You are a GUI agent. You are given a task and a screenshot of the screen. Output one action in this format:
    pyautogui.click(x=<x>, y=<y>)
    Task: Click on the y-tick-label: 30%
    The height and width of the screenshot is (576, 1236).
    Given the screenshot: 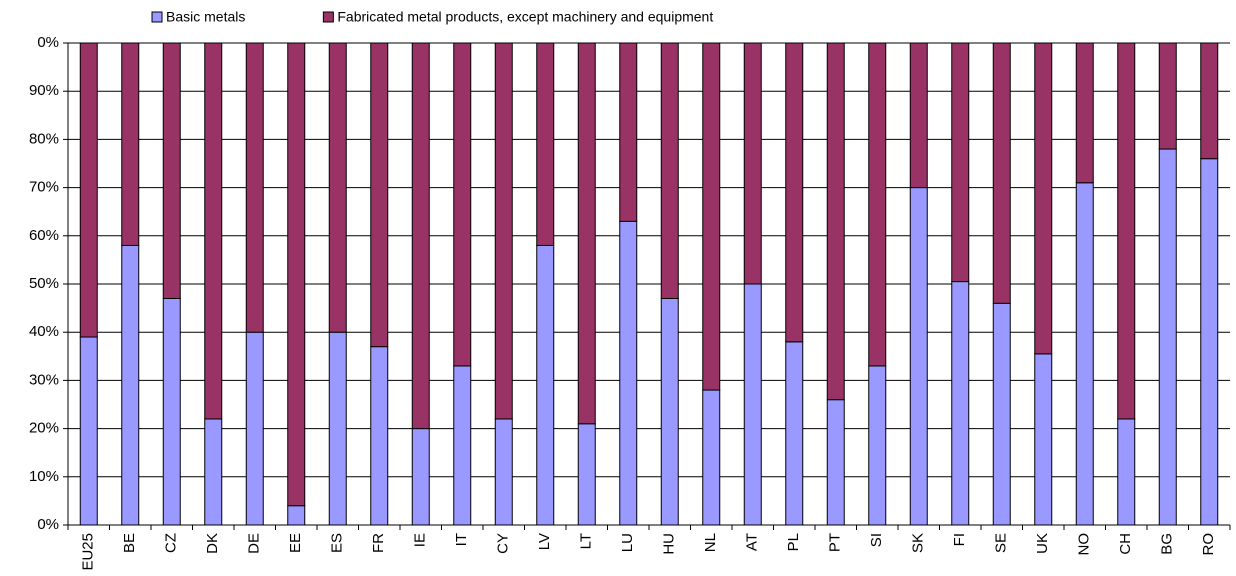 What is the action you would take?
    pyautogui.click(x=44, y=379)
    